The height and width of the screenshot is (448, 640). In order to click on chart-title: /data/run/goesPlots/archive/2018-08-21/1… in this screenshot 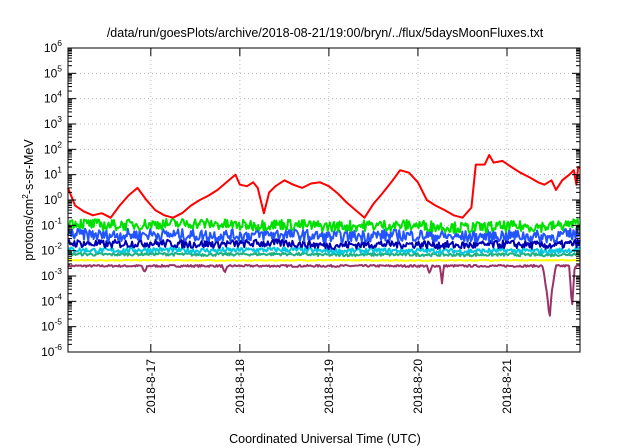, I will do `click(325, 33)`.